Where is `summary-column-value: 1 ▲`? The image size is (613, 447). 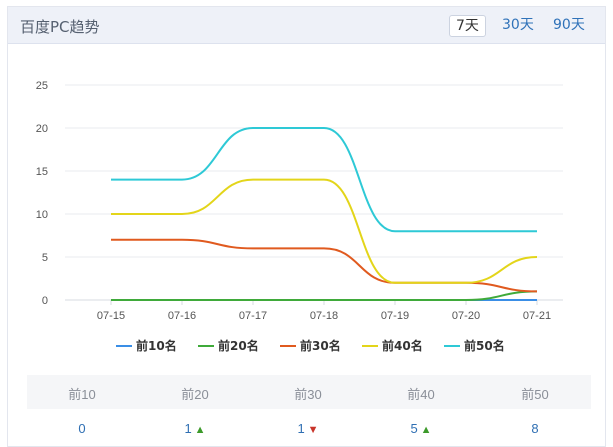
summary-column-value: 1 ▲ is located at coordinates (195, 428).